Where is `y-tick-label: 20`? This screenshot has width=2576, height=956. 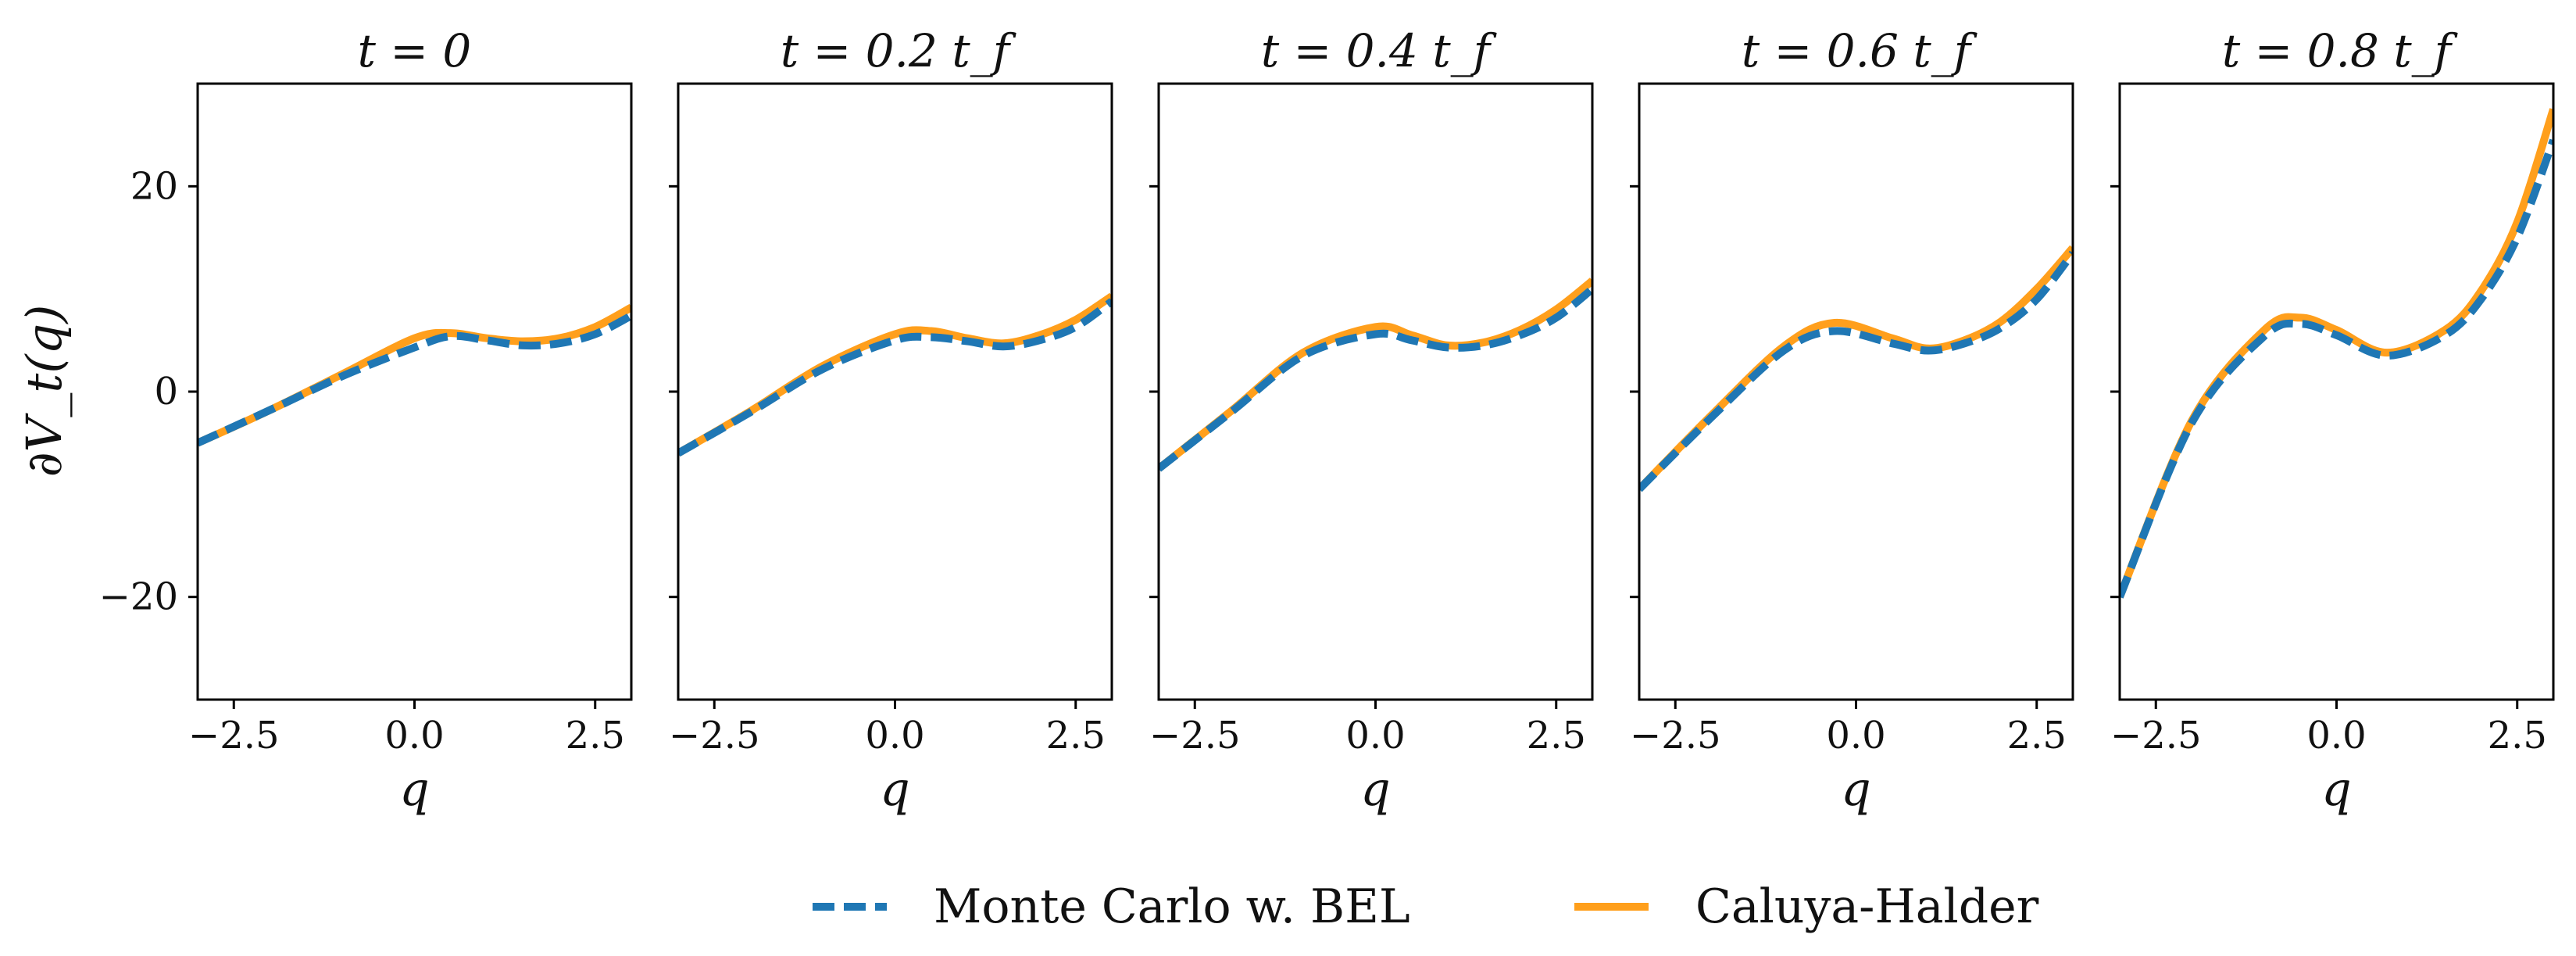 y-tick-label: 20 is located at coordinates (154, 186).